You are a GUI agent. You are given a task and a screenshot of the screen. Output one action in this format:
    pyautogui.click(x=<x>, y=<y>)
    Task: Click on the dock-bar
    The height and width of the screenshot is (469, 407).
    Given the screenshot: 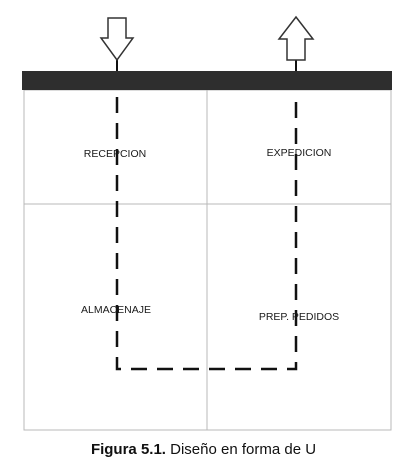 What is the action you would take?
    pyautogui.click(x=207, y=80)
    